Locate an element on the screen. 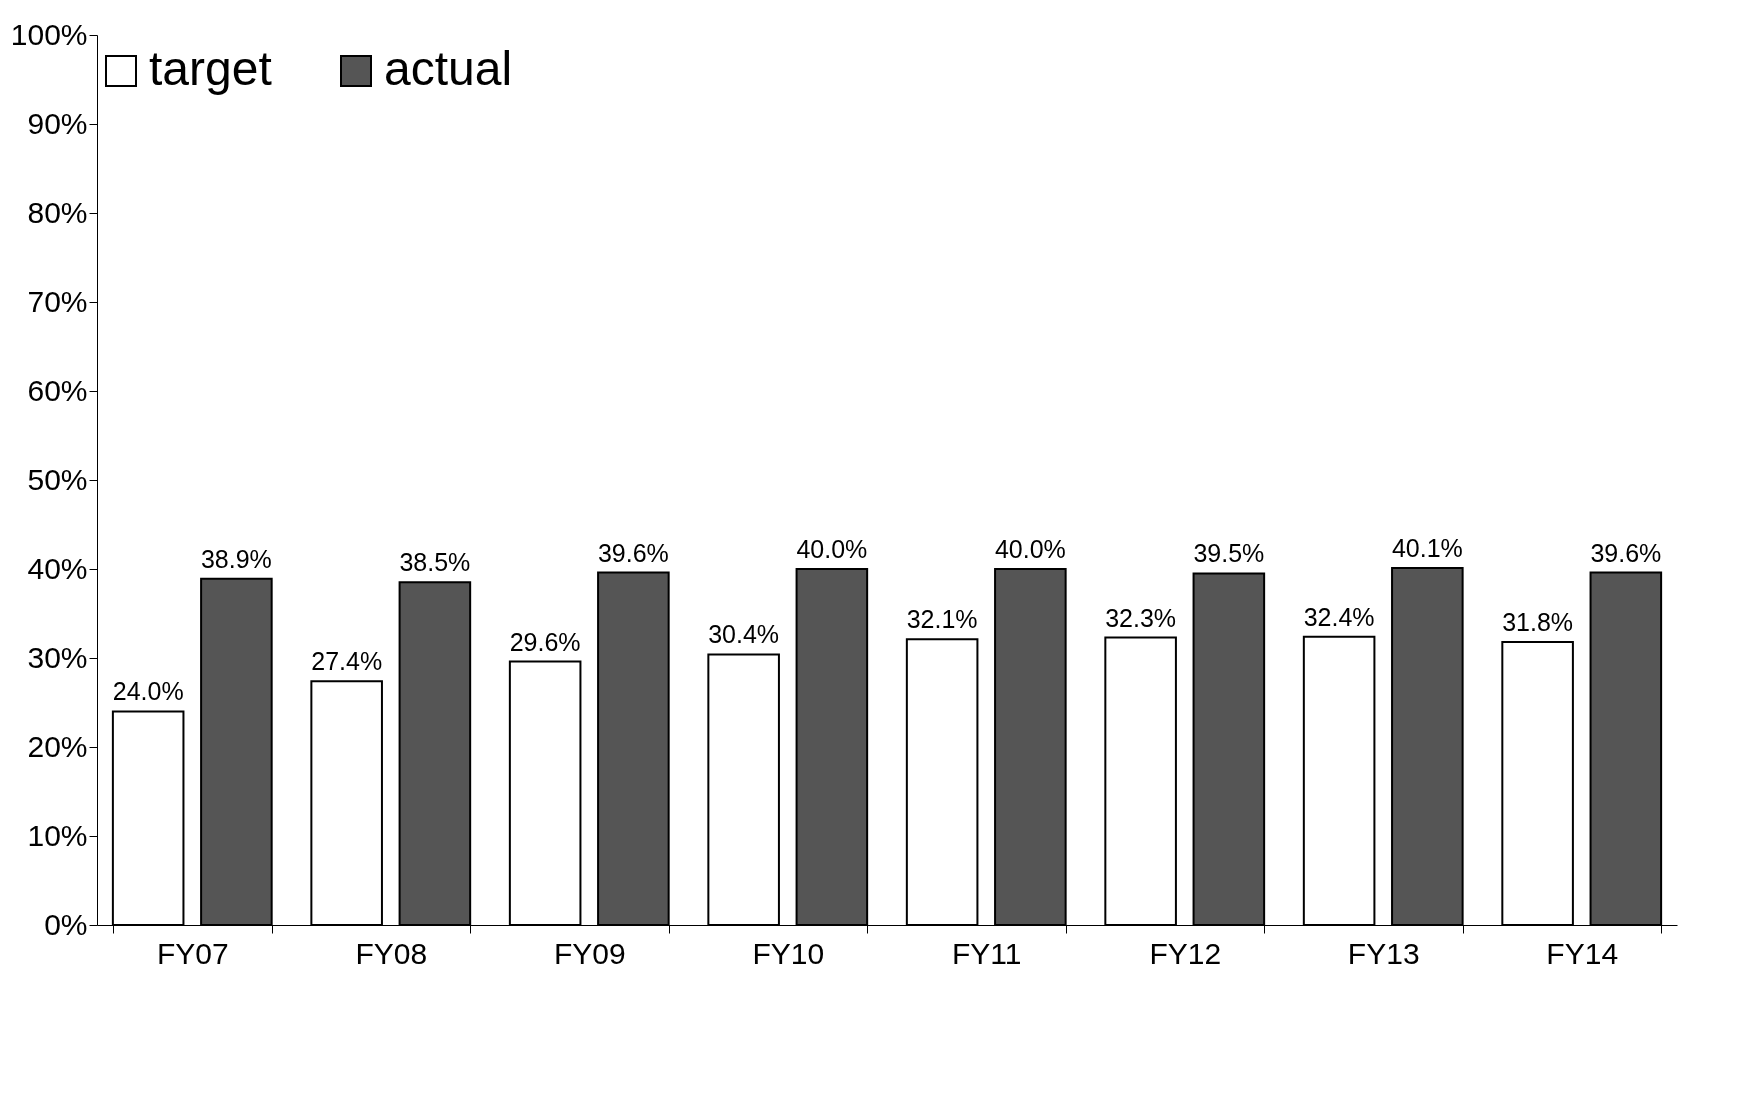 This screenshot has height=1094, width=1752. x-tick-label: FY08 is located at coordinates (391, 953).